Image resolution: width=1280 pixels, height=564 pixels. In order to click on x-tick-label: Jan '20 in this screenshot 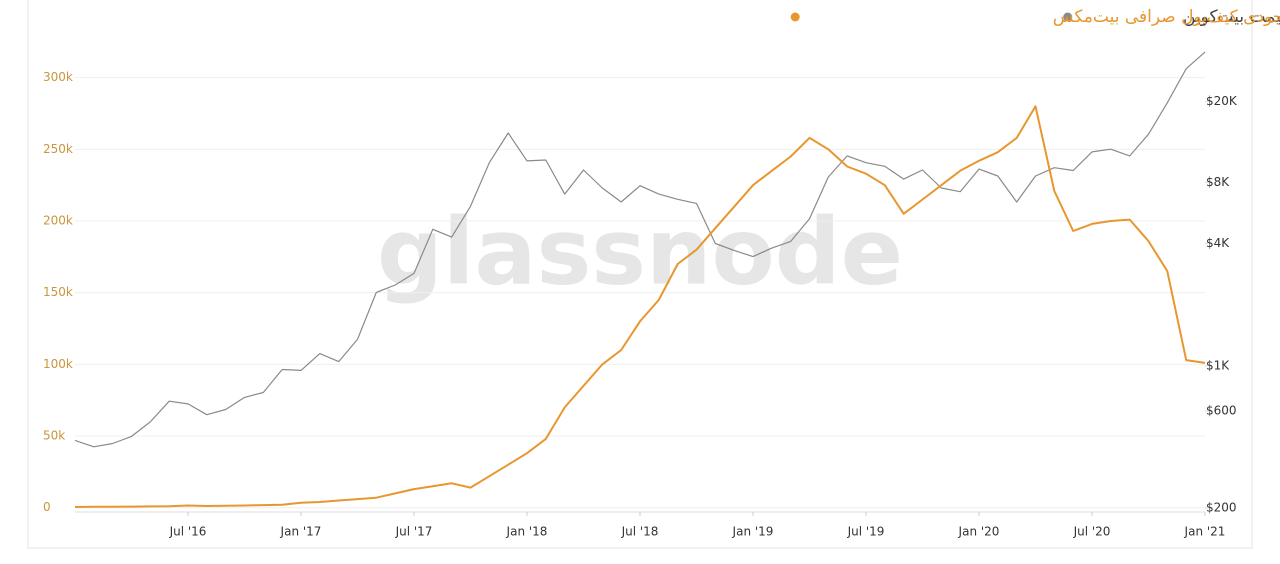, I will do `click(979, 532)`.